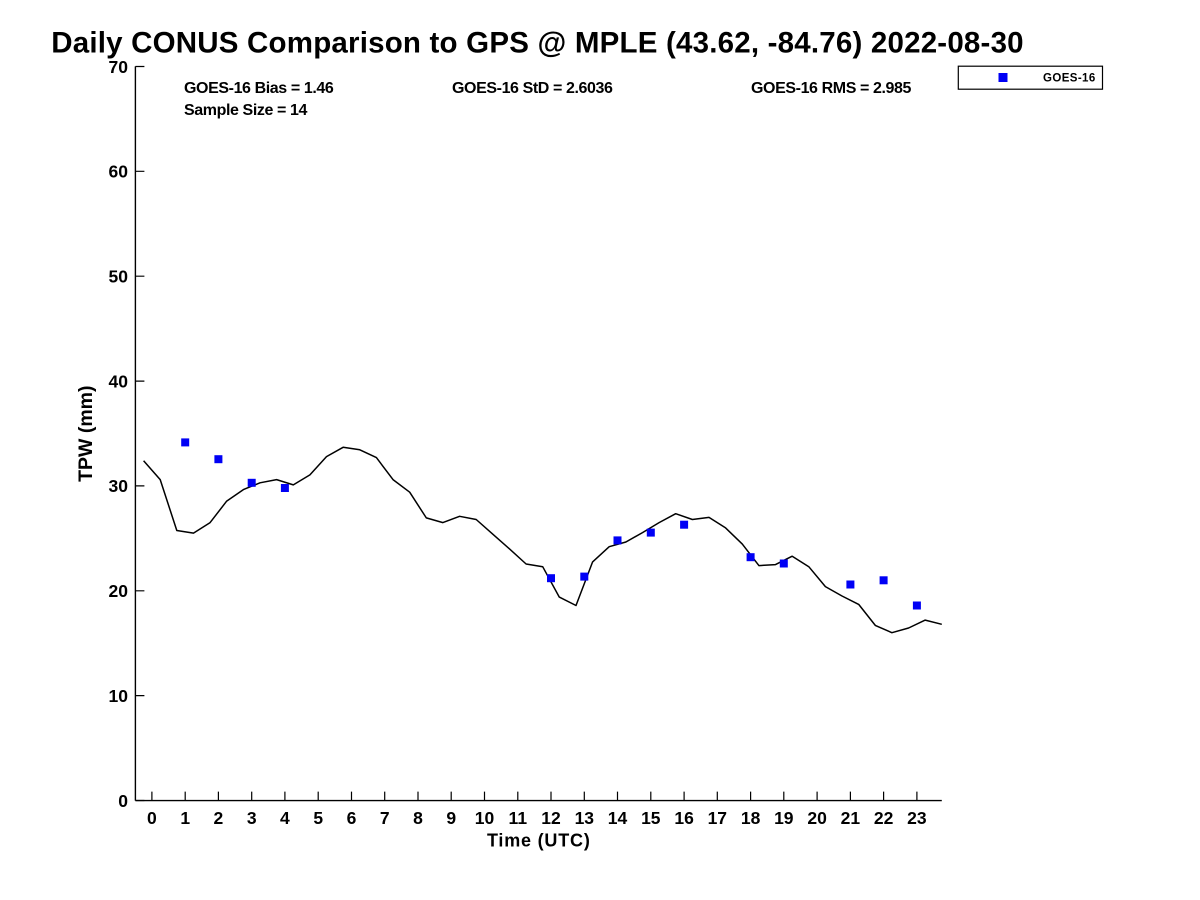 This screenshot has height=900, width=1200. Describe the element at coordinates (751, 818) in the screenshot. I see `svg-text: 18` at that location.